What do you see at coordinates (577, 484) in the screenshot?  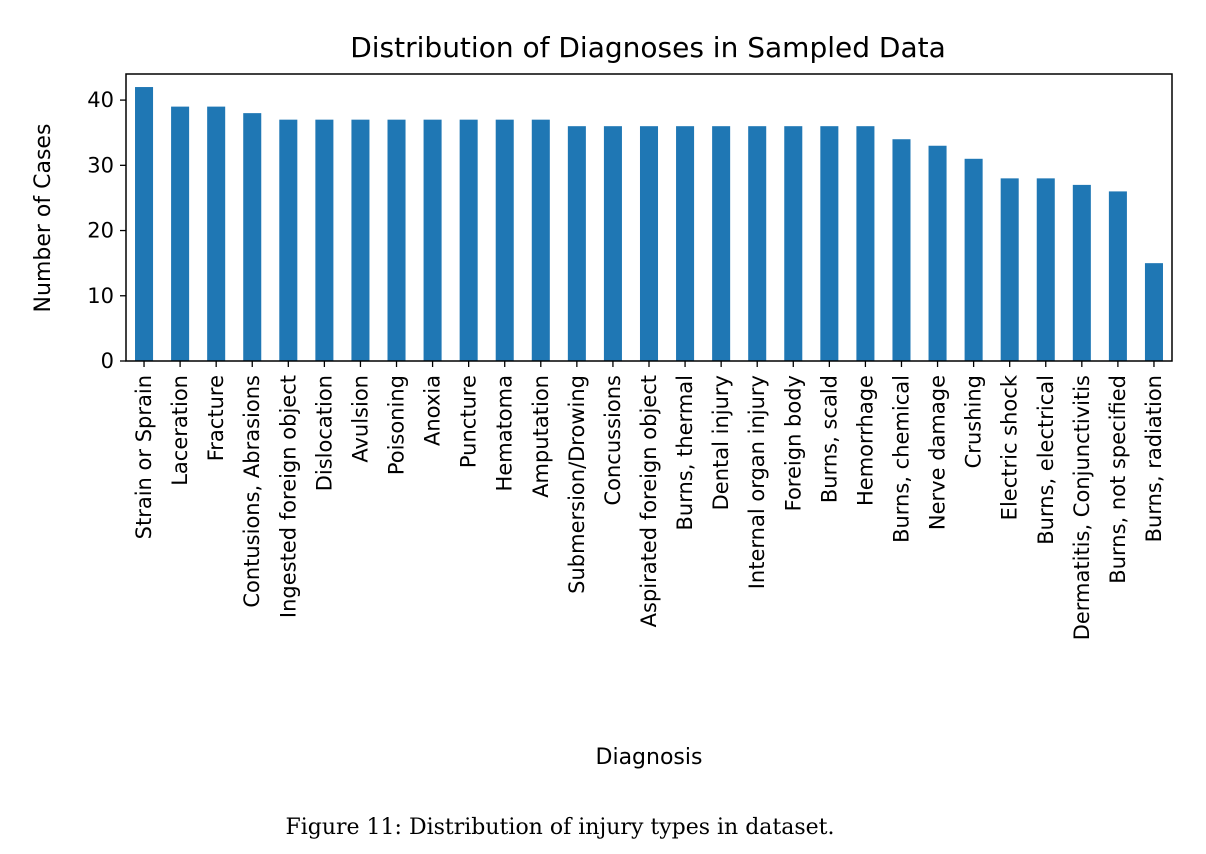 I see `x-tick-label: Submersion/Drowing` at bounding box center [577, 484].